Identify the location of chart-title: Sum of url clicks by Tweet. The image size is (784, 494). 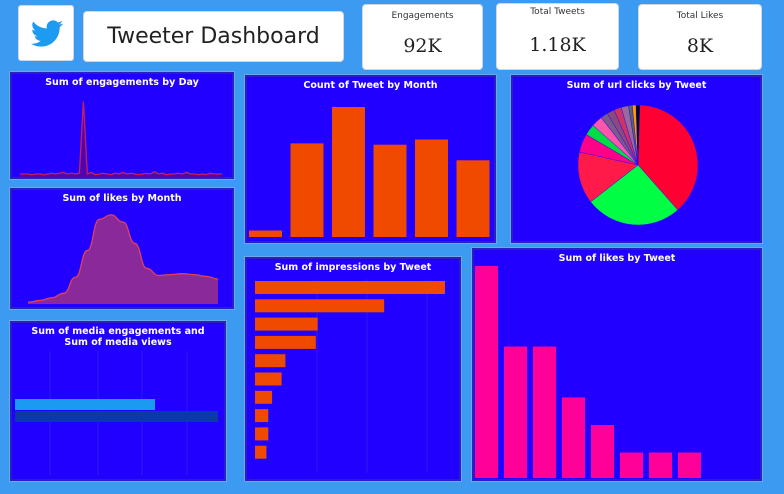
(636, 85).